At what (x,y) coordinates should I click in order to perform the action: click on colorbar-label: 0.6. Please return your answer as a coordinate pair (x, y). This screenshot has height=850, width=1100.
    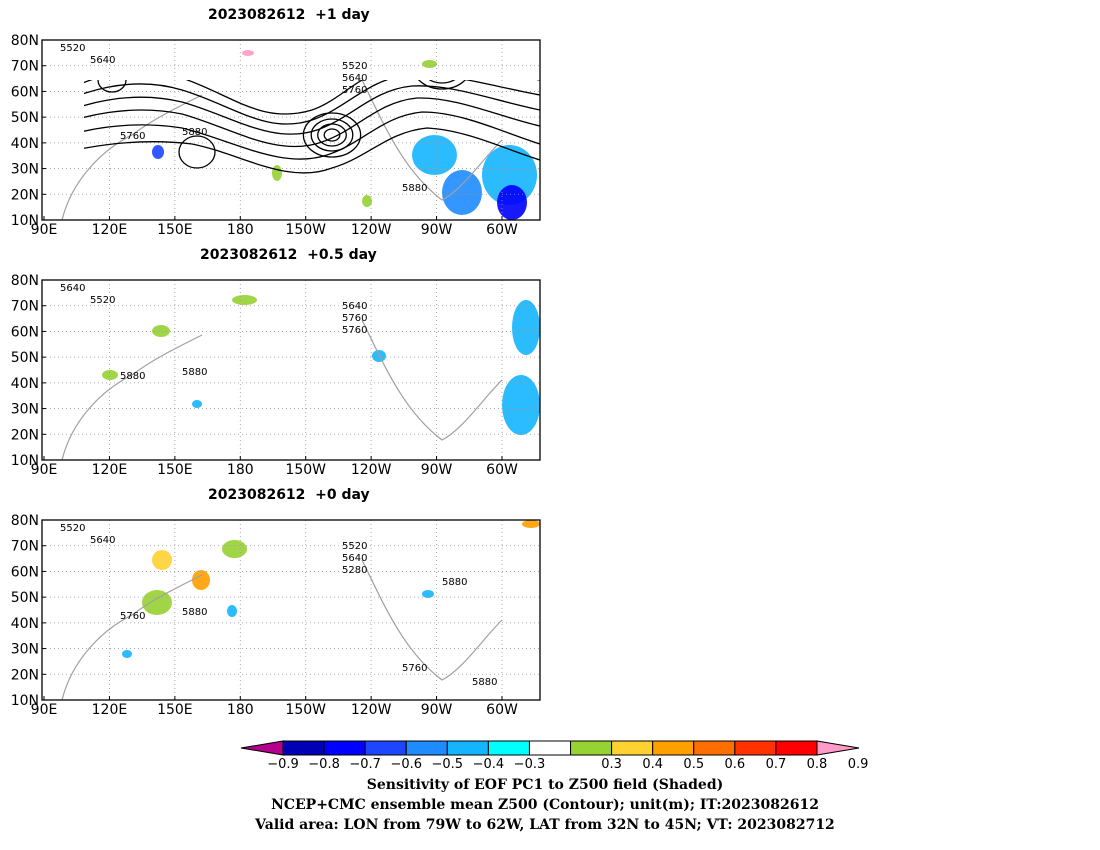
    Looking at the image, I should click on (735, 764).